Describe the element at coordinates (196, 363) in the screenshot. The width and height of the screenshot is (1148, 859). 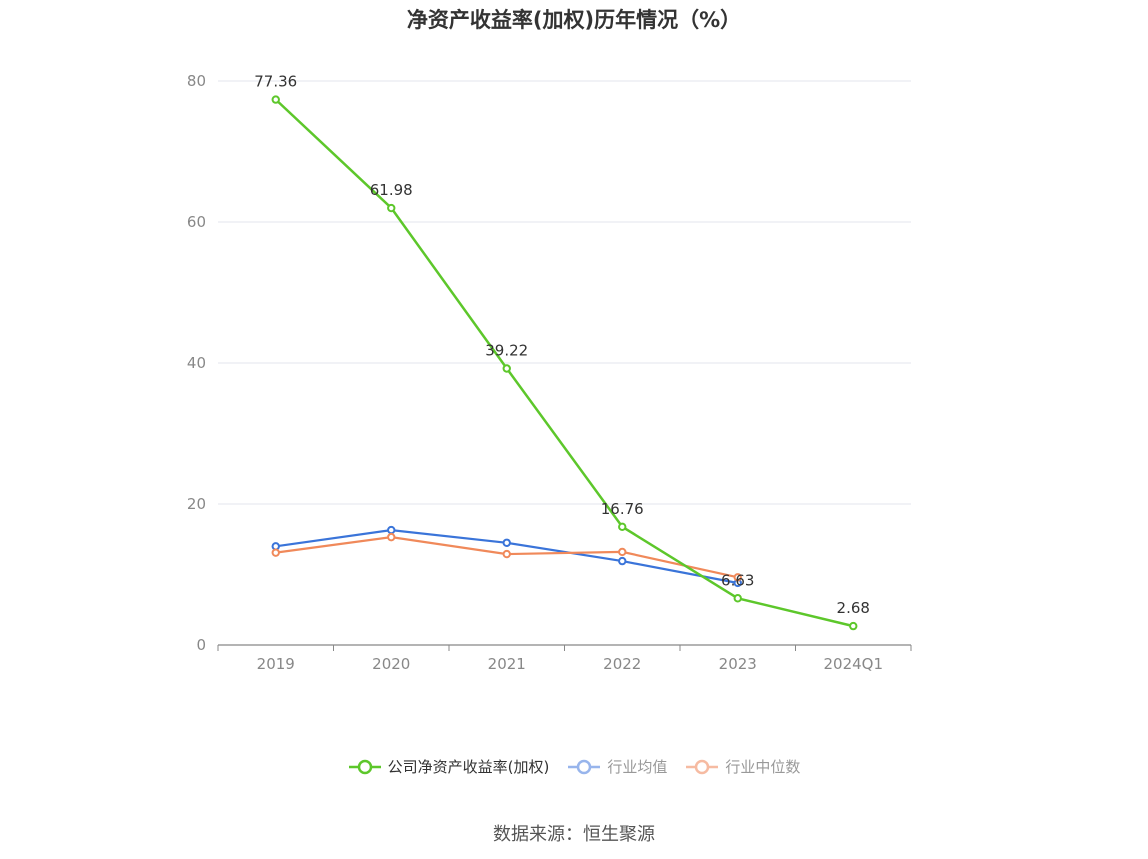
I see `y-tick-label: 40` at that location.